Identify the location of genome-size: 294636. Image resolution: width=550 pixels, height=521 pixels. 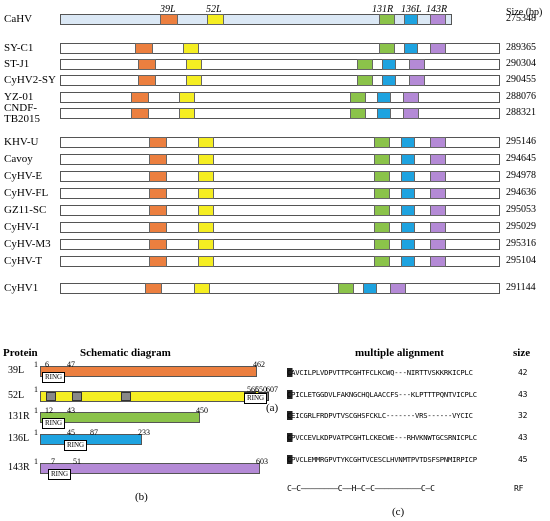
(521, 192).